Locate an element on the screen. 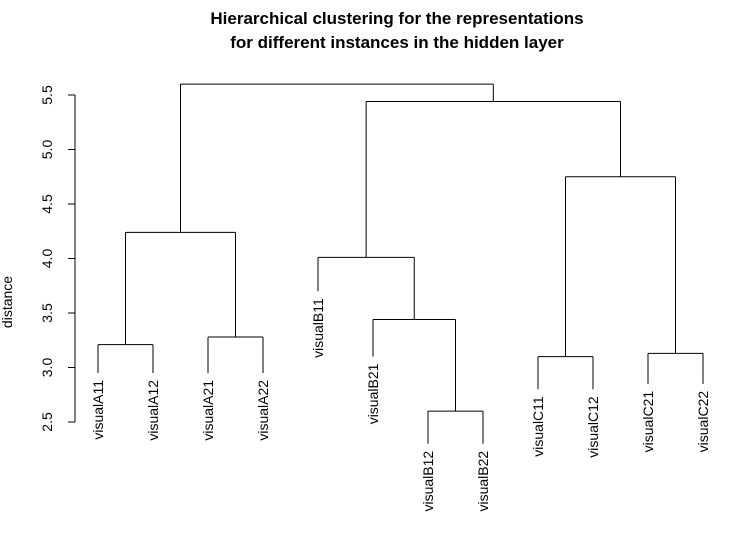 This screenshot has width=733, height=547. y-axis: 2.5 3.0 3.5 4.0 4.5 5.0 5.5 is located at coordinates (57, 258).